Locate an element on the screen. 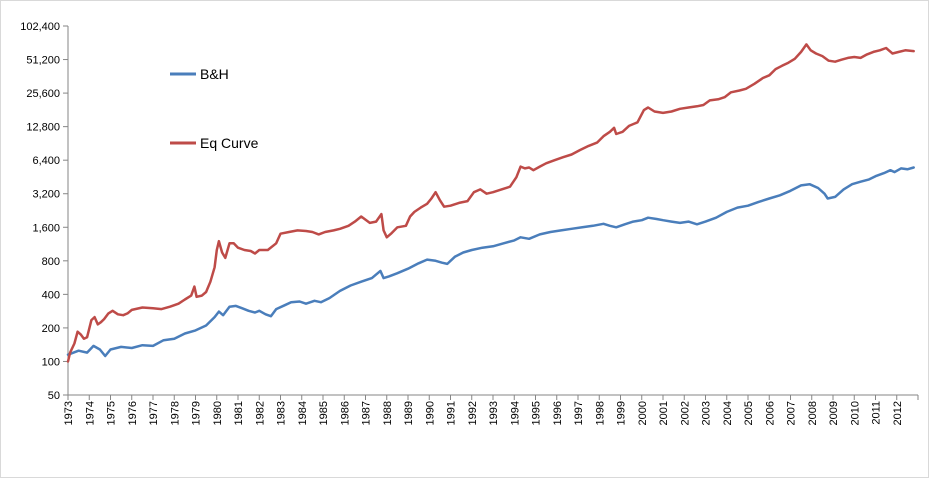  y-tick-label: 6,400 is located at coordinates (46, 161).